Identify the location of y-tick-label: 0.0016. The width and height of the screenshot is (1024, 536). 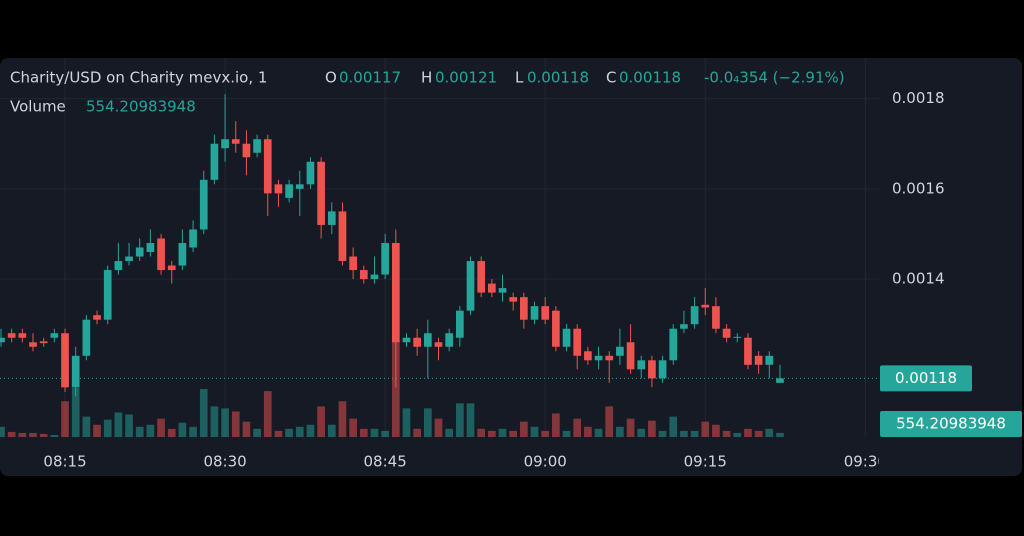
(918, 188).